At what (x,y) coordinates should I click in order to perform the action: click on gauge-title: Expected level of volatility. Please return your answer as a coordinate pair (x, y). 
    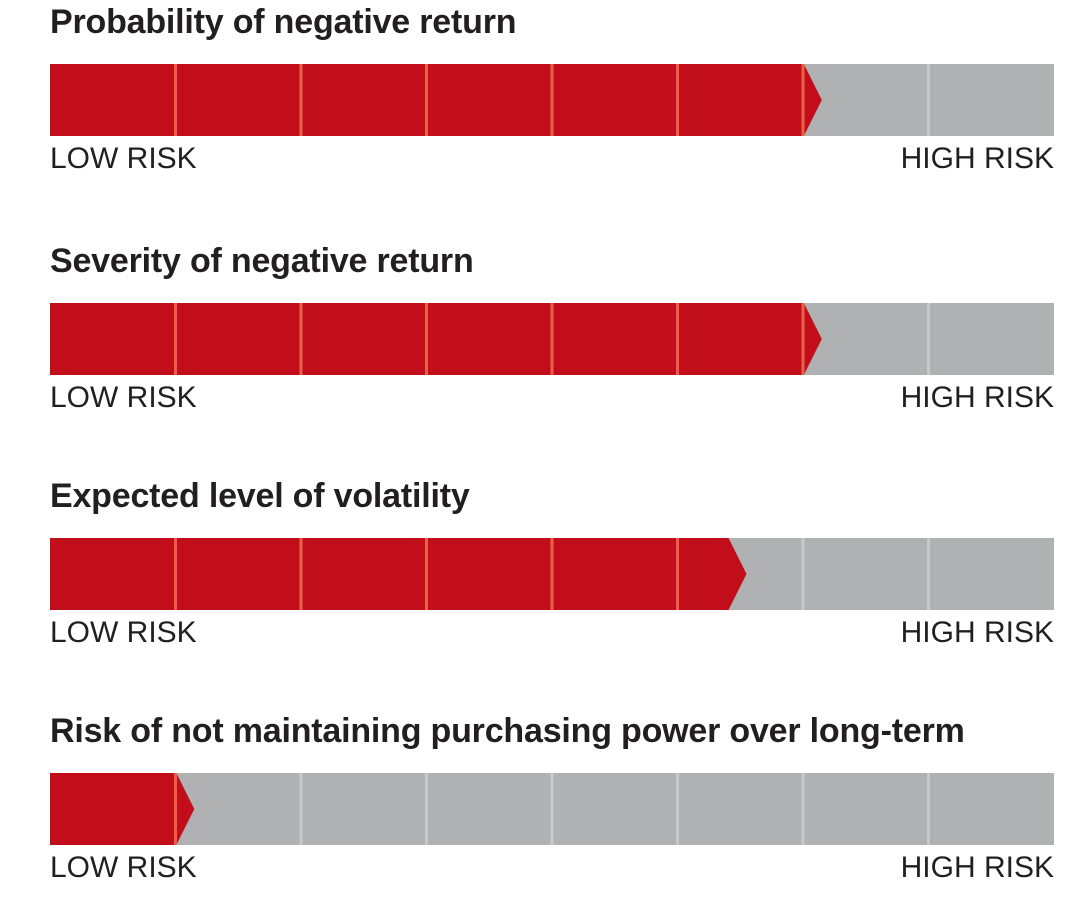
    Looking at the image, I should click on (260, 496).